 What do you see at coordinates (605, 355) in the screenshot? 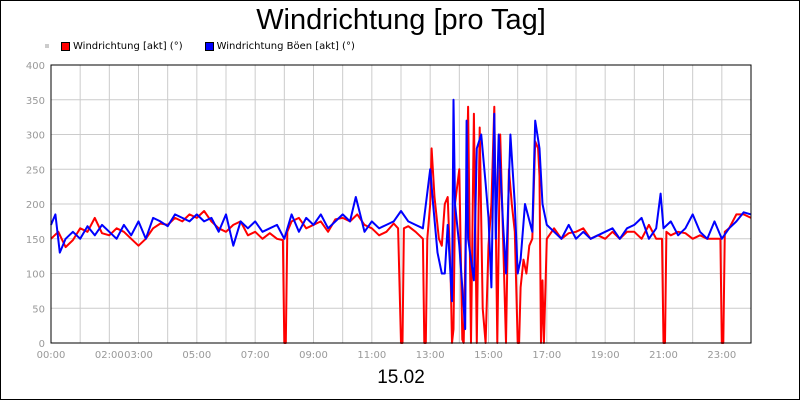
I see `x-tick-label: 19:00` at bounding box center [605, 355].